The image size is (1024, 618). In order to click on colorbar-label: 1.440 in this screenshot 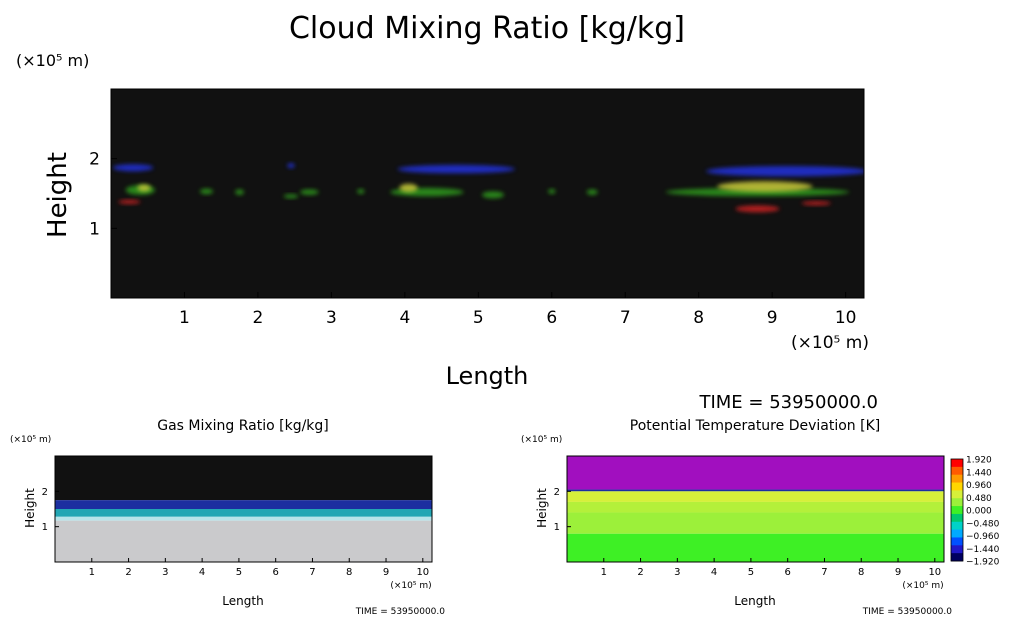, I will do `click(979, 473)`.